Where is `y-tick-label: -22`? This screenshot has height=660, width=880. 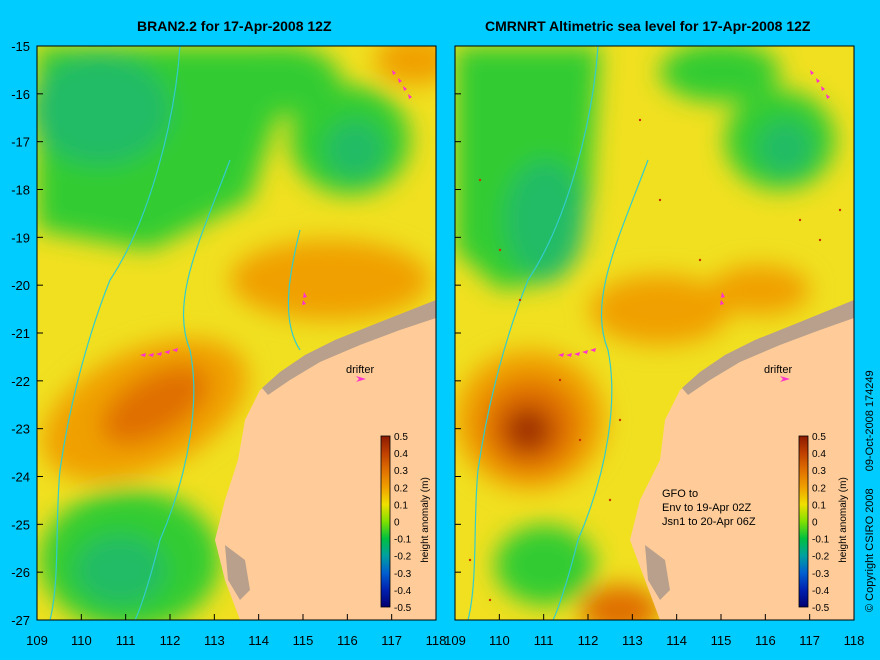
y-tick-label: -22 is located at coordinates (20, 381).